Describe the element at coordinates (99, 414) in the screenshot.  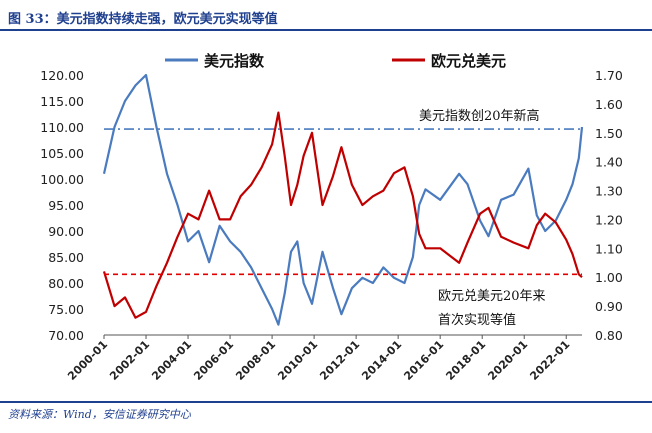
I see `source-note: 资料来源：Wind，安信证券研究中心` at that location.